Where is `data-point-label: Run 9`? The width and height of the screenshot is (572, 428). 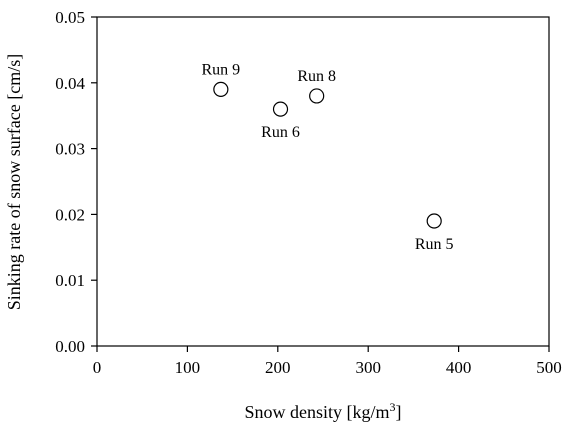
data-point-label: Run 9 is located at coordinates (221, 69).